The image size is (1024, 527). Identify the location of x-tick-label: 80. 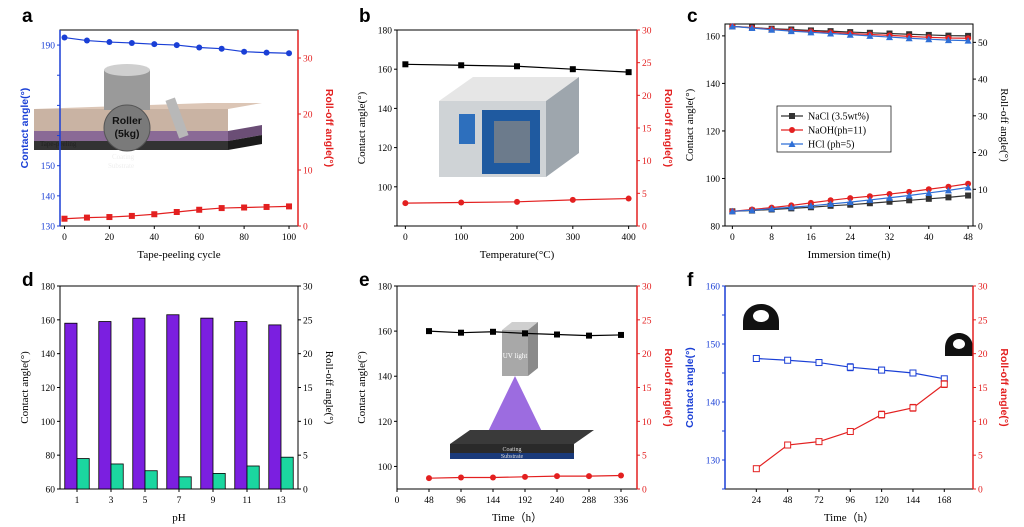
(244, 238).